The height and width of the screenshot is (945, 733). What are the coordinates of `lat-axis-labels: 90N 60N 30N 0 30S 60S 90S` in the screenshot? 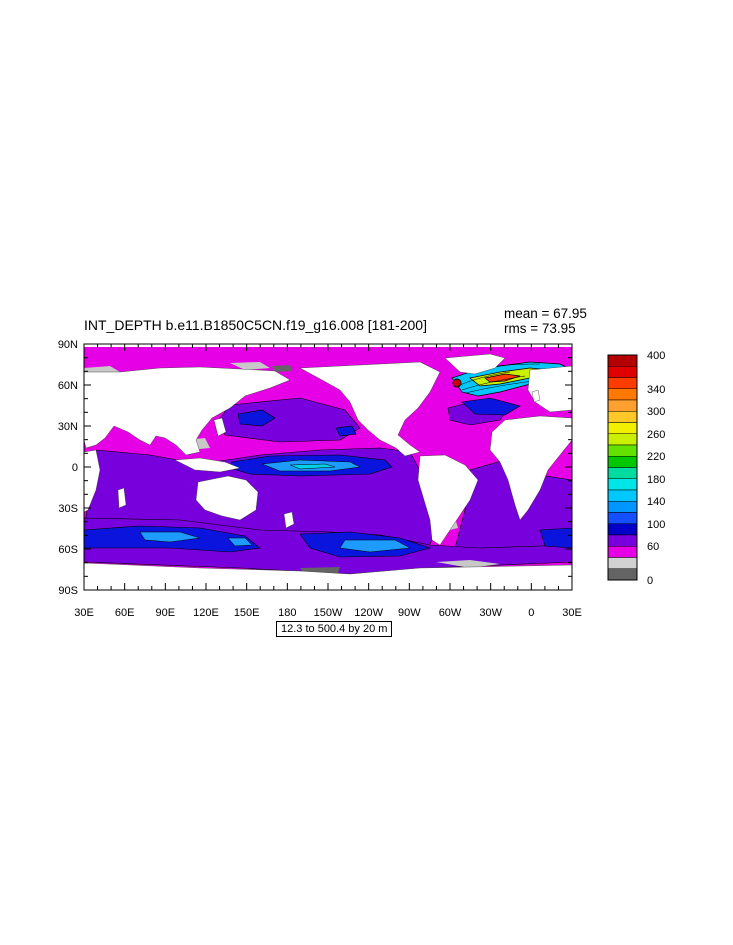 It's located at (68, 468).